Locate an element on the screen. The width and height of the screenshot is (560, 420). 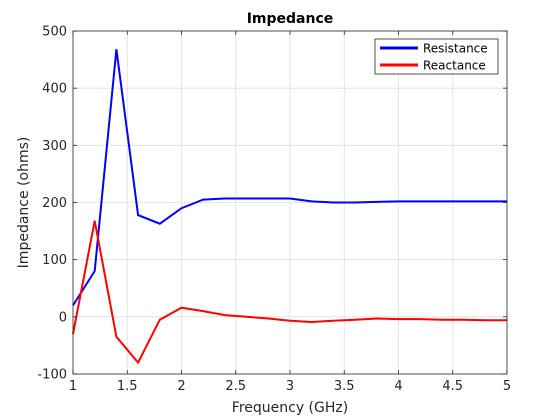
y-tick-label: 400 is located at coordinates (54, 89).